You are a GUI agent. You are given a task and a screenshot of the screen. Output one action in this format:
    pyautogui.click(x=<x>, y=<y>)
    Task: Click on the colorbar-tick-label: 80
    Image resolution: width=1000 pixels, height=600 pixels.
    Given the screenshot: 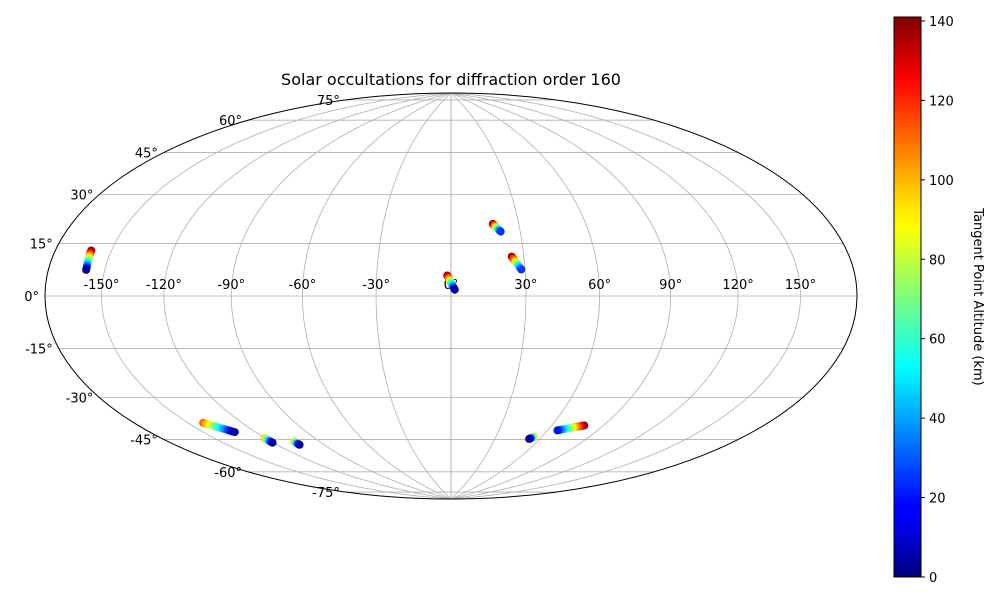 What is the action you would take?
    pyautogui.click(x=937, y=260)
    